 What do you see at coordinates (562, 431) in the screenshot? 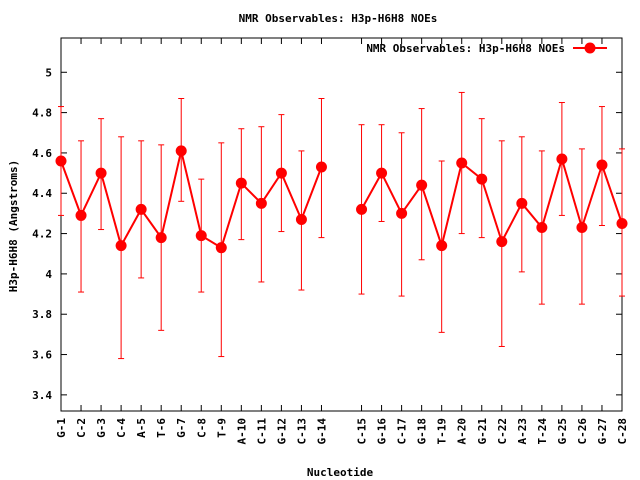
I see `x-tick-label: G-25` at bounding box center [562, 431].